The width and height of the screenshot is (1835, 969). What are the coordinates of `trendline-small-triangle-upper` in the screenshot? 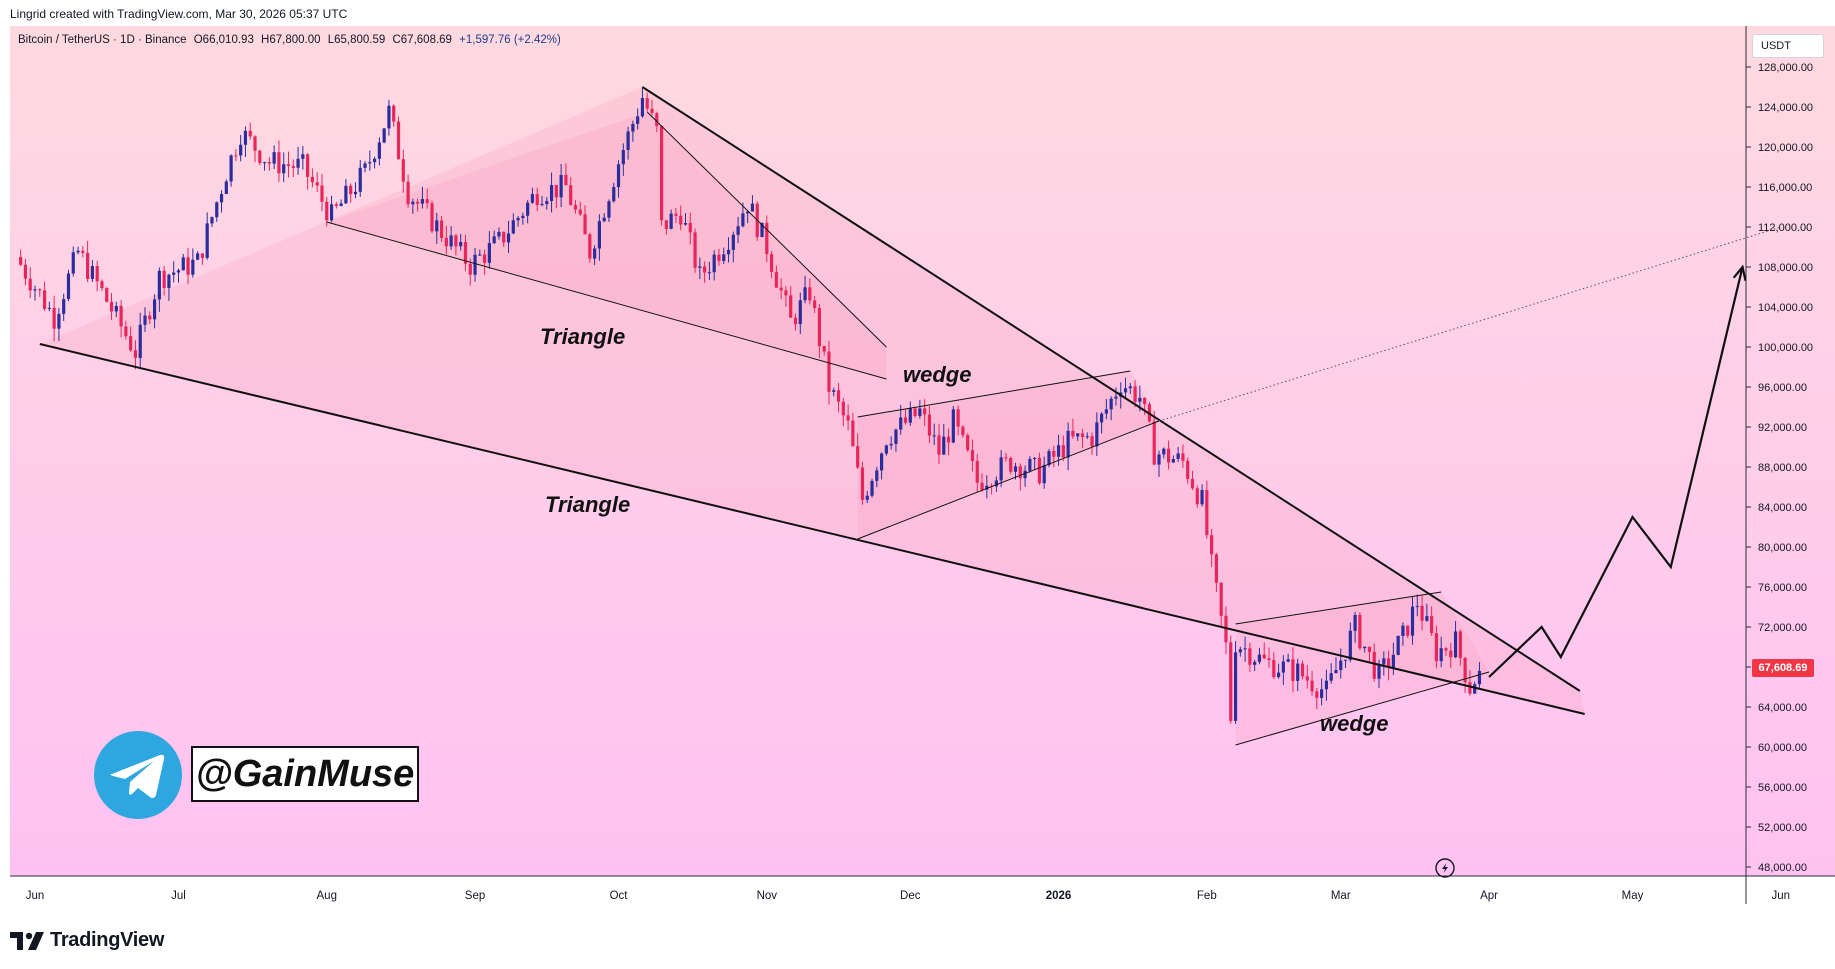 It's located at (766, 229).